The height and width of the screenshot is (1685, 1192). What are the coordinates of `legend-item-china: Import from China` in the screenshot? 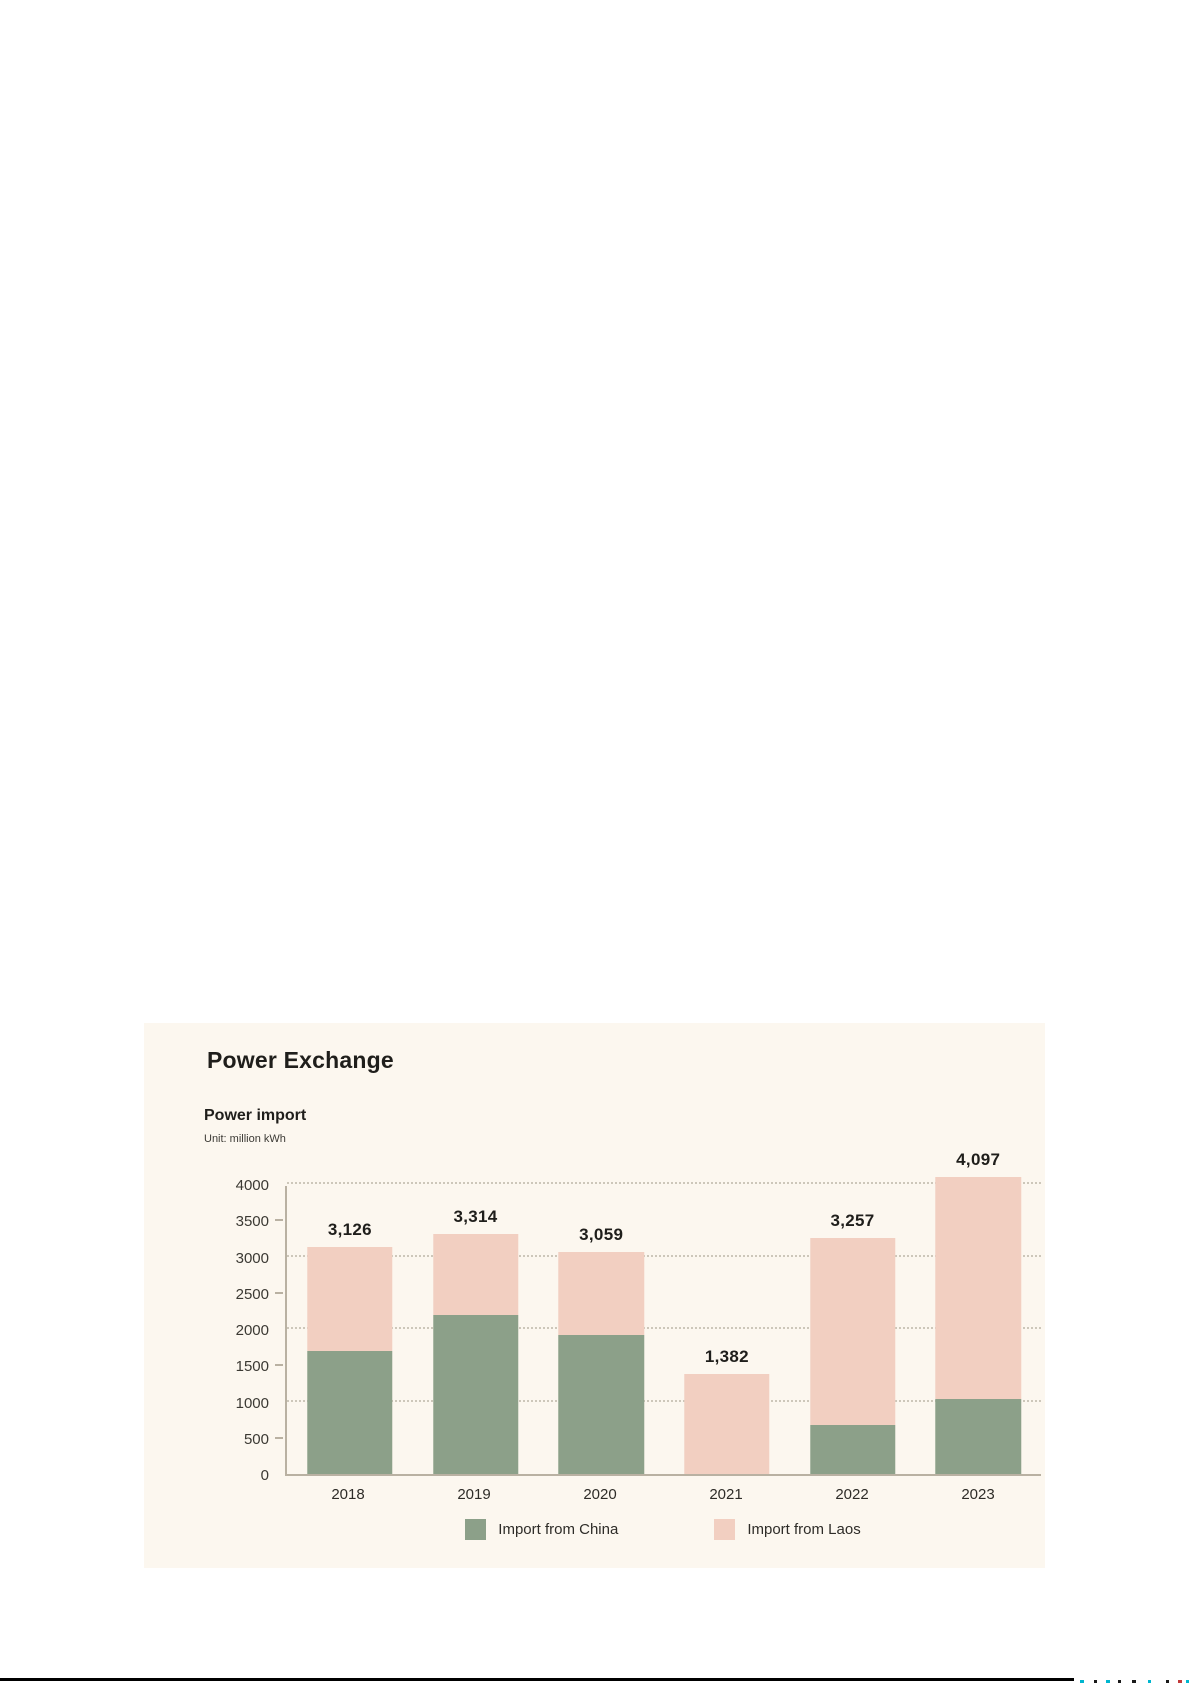 It's located at (541, 1529).